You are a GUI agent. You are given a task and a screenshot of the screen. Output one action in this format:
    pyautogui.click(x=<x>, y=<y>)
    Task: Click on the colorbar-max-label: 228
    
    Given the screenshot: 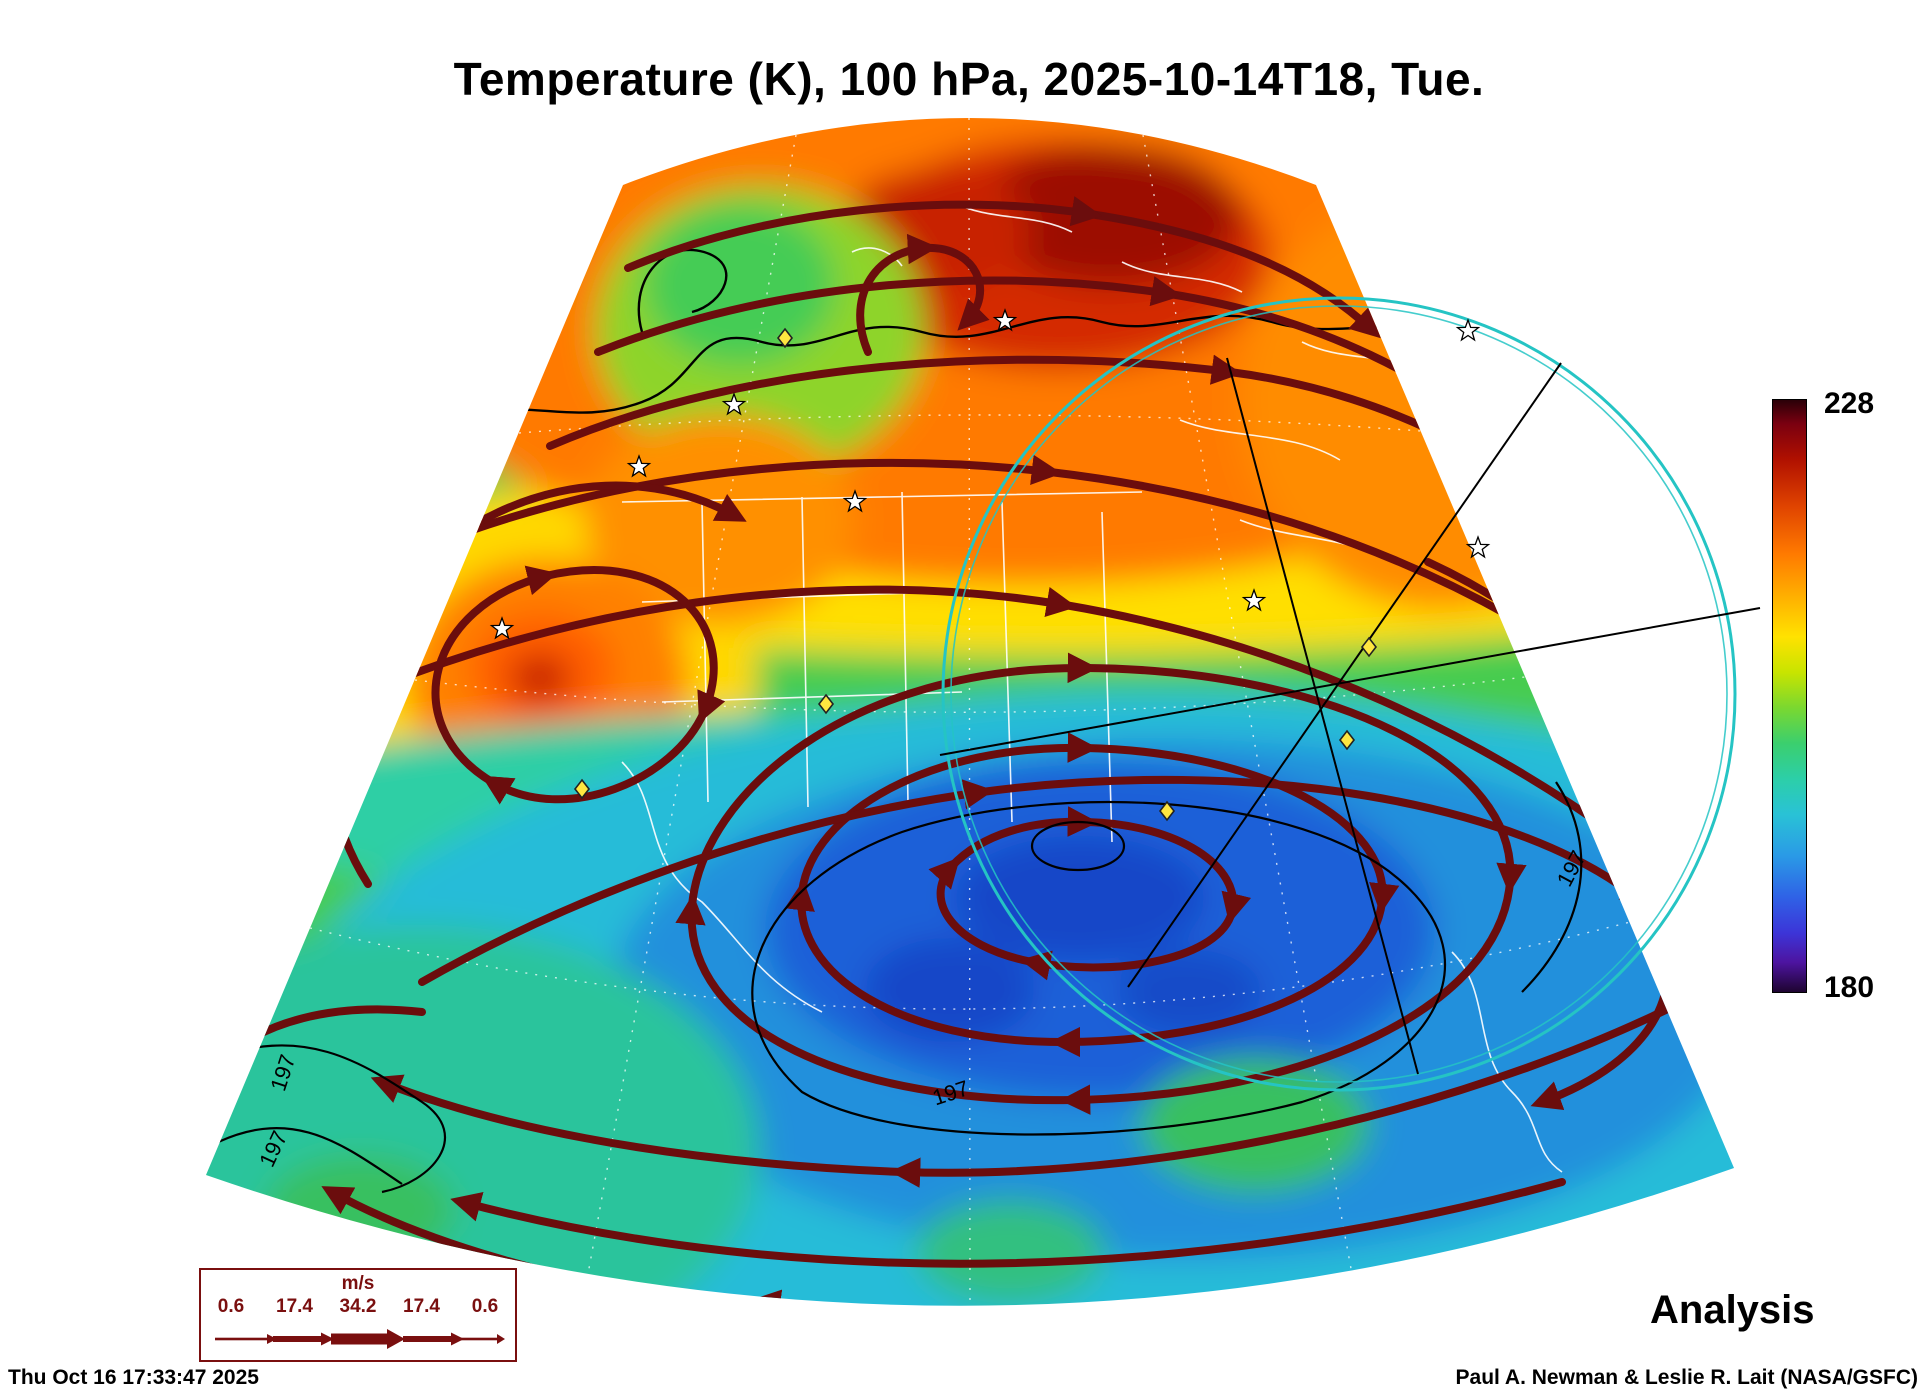 What is the action you would take?
    pyautogui.click(x=1849, y=403)
    